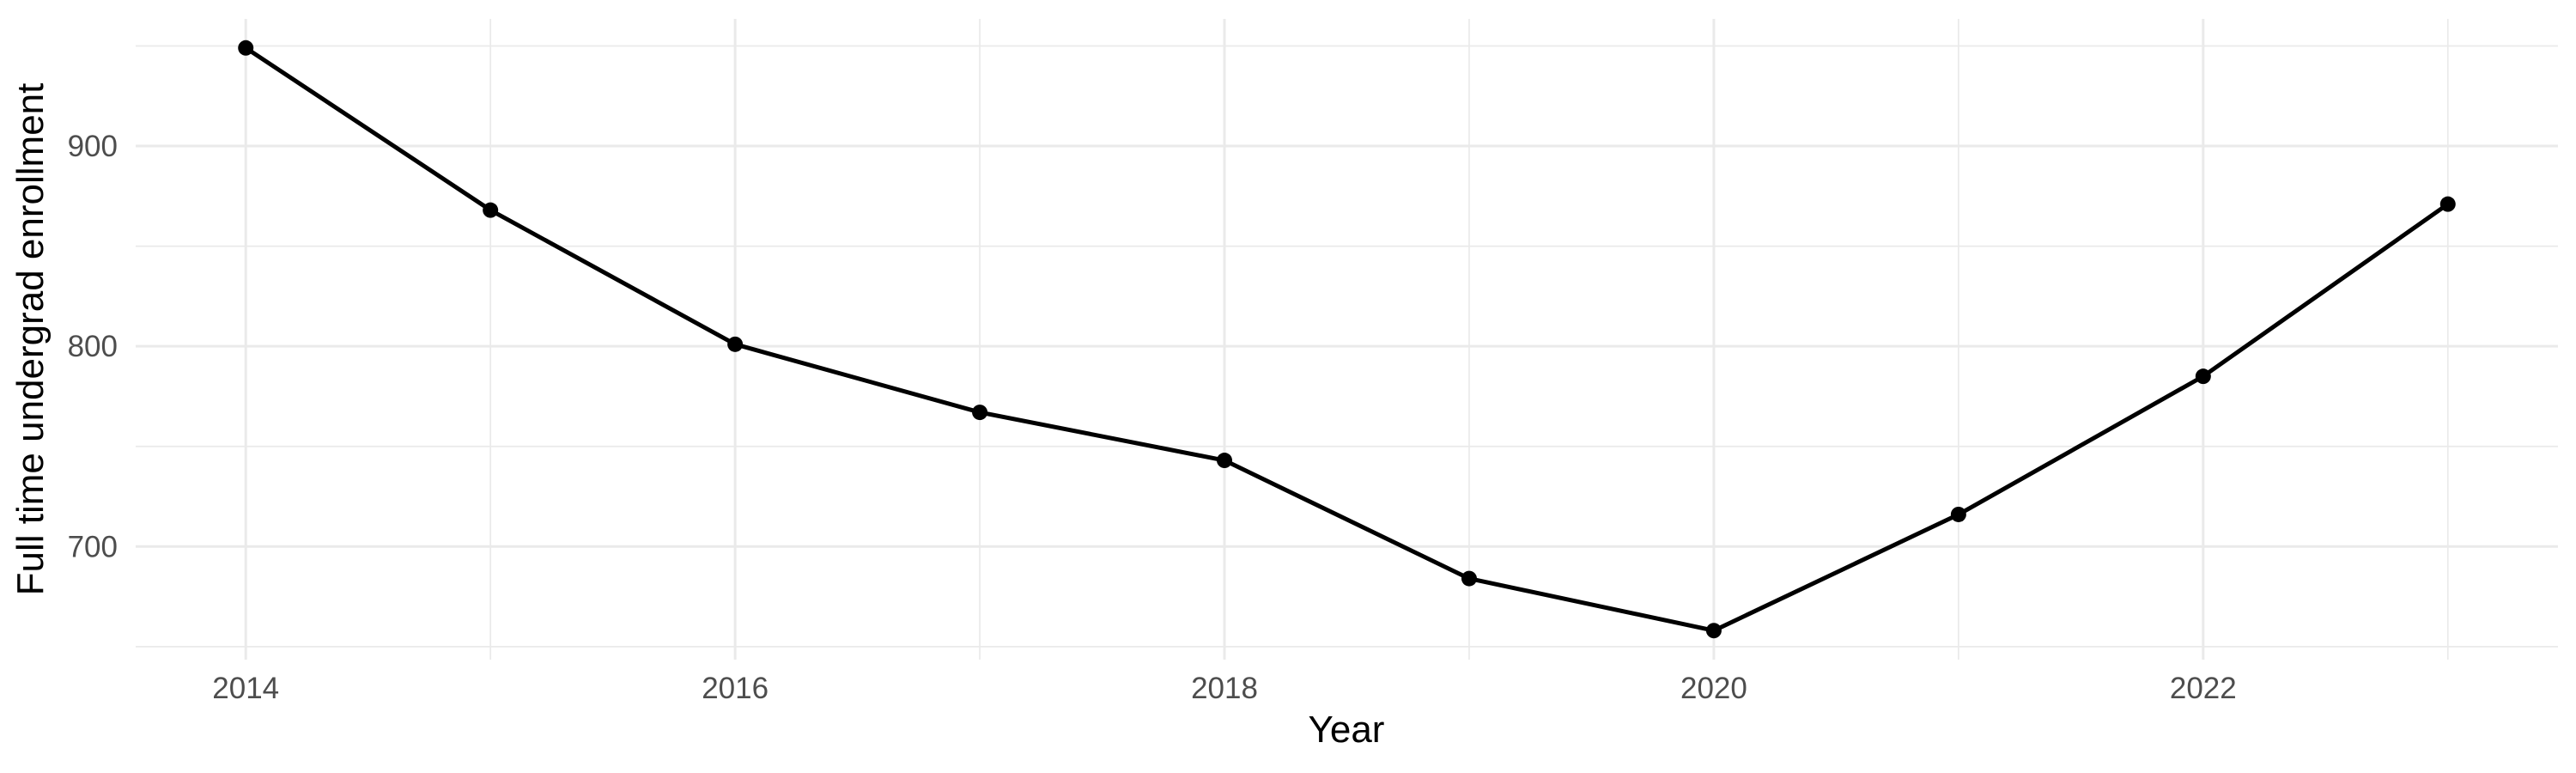  What do you see at coordinates (1347, 730) in the screenshot?
I see `x-axis-title: Year` at bounding box center [1347, 730].